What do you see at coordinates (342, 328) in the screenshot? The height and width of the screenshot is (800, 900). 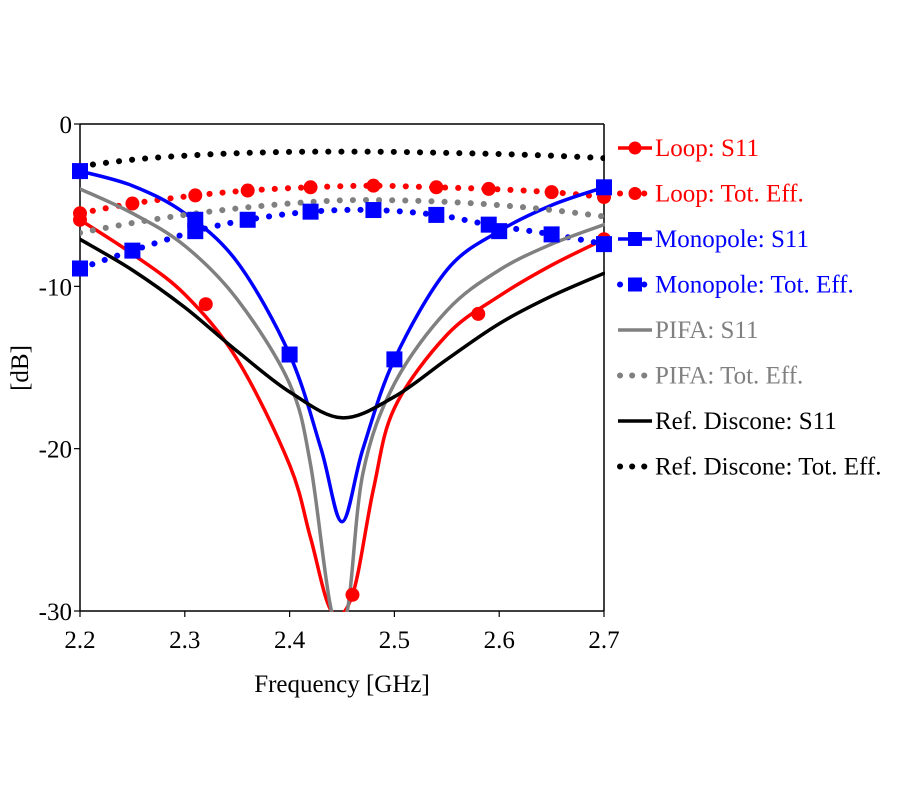 I see `series-line-ref-discone-s11` at bounding box center [342, 328].